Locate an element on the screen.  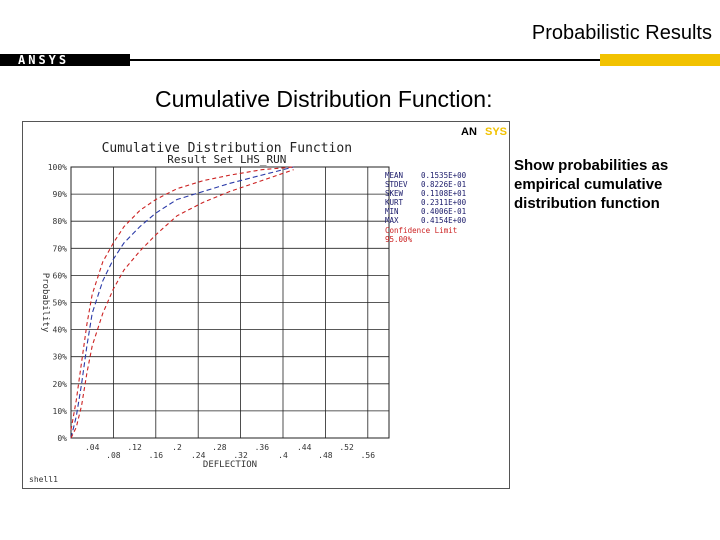
stat-value: 0.4006E-01 is located at coordinates (443, 211).